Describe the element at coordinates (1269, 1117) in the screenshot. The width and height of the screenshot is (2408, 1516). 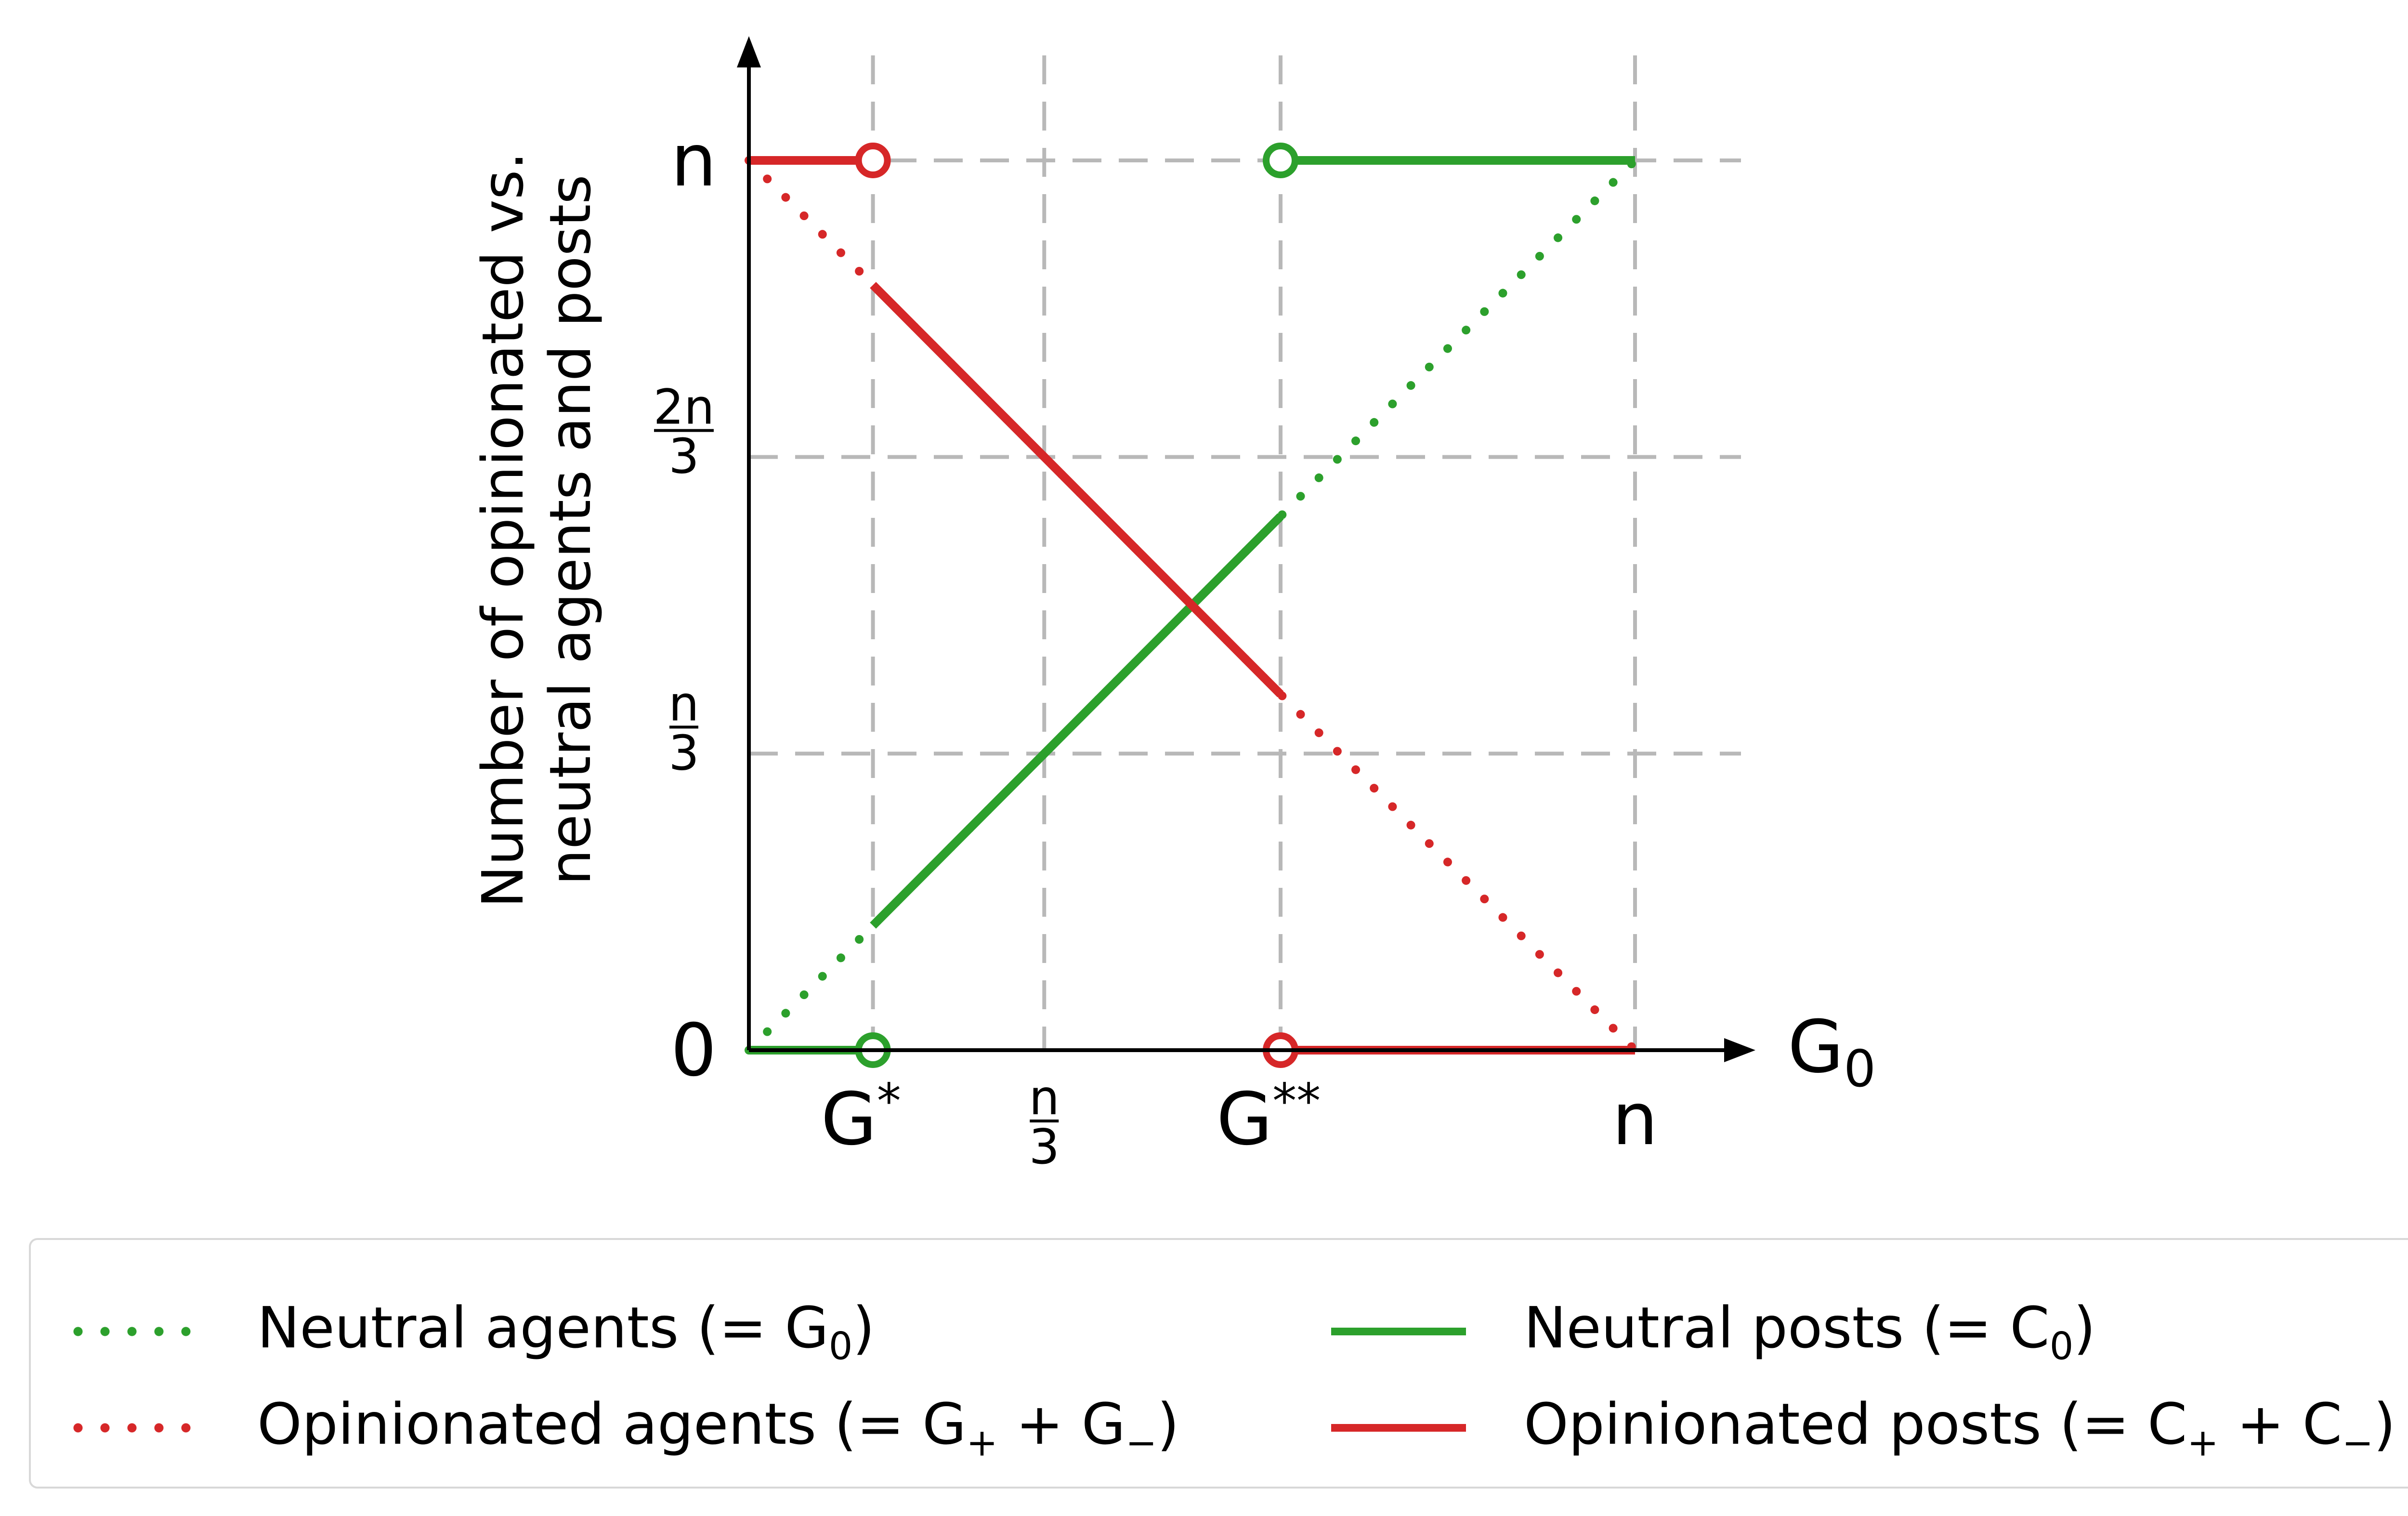
I see `x-tick-label-2: G**` at that location.